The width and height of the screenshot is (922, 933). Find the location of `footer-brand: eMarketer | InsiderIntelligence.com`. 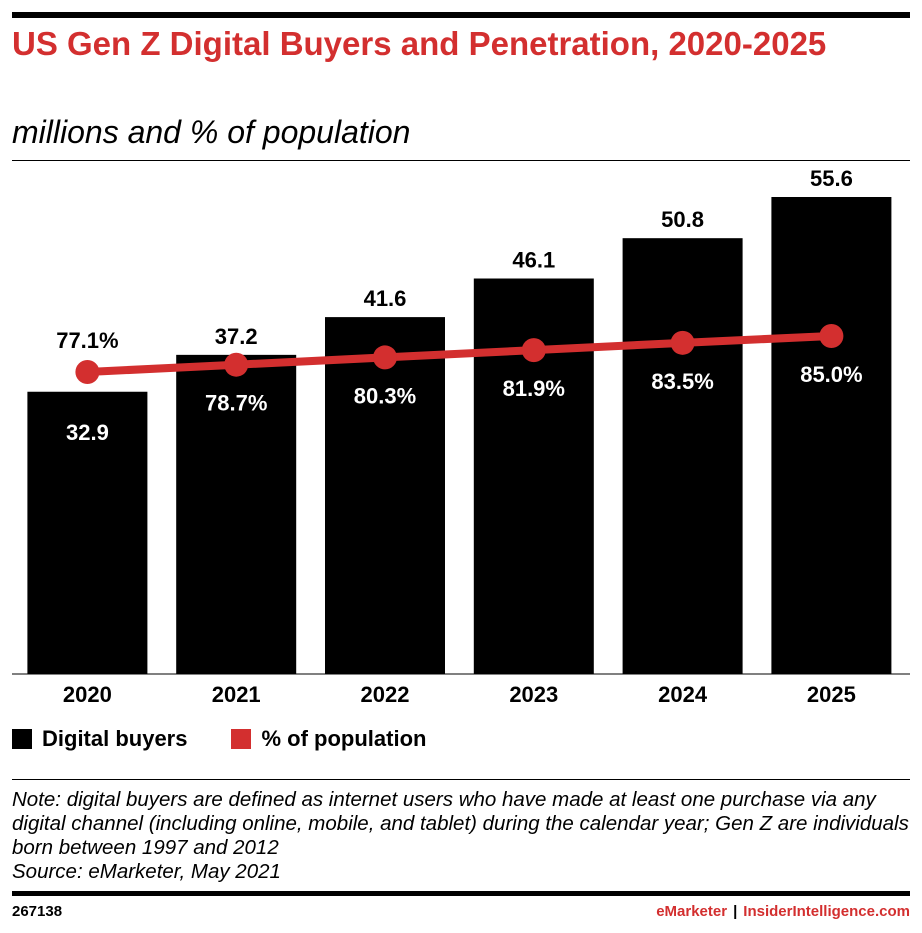

footer-brand: eMarketer | InsiderIntelligence.com is located at coordinates (783, 911).